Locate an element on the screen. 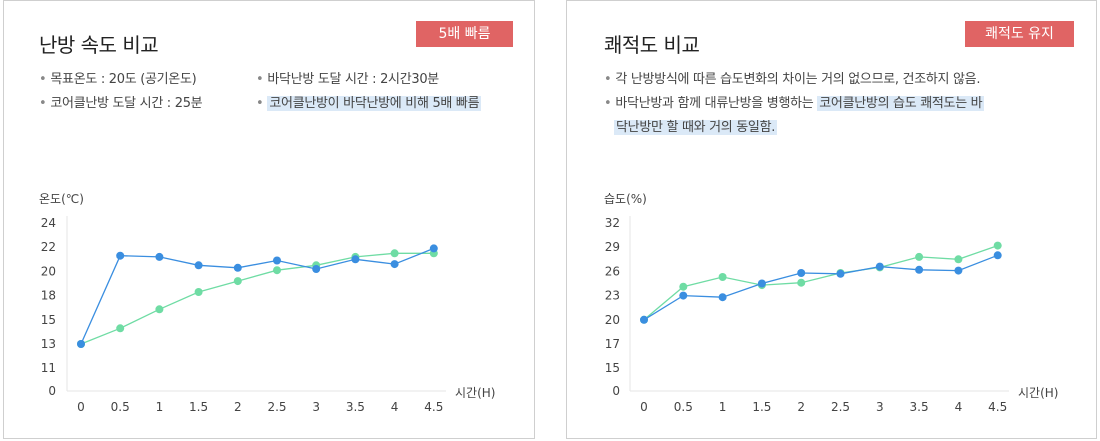 The image size is (1100, 441). bullet-humidity-comfort-cont: 닥난방만 할 때와 거의 동일함. is located at coordinates (696, 128).